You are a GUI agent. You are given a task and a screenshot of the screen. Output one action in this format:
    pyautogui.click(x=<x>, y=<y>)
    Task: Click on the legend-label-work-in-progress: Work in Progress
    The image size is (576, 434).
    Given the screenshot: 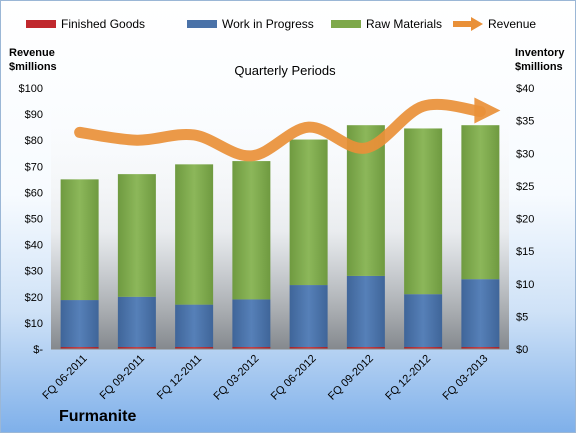 What is the action you would take?
    pyautogui.click(x=268, y=24)
    